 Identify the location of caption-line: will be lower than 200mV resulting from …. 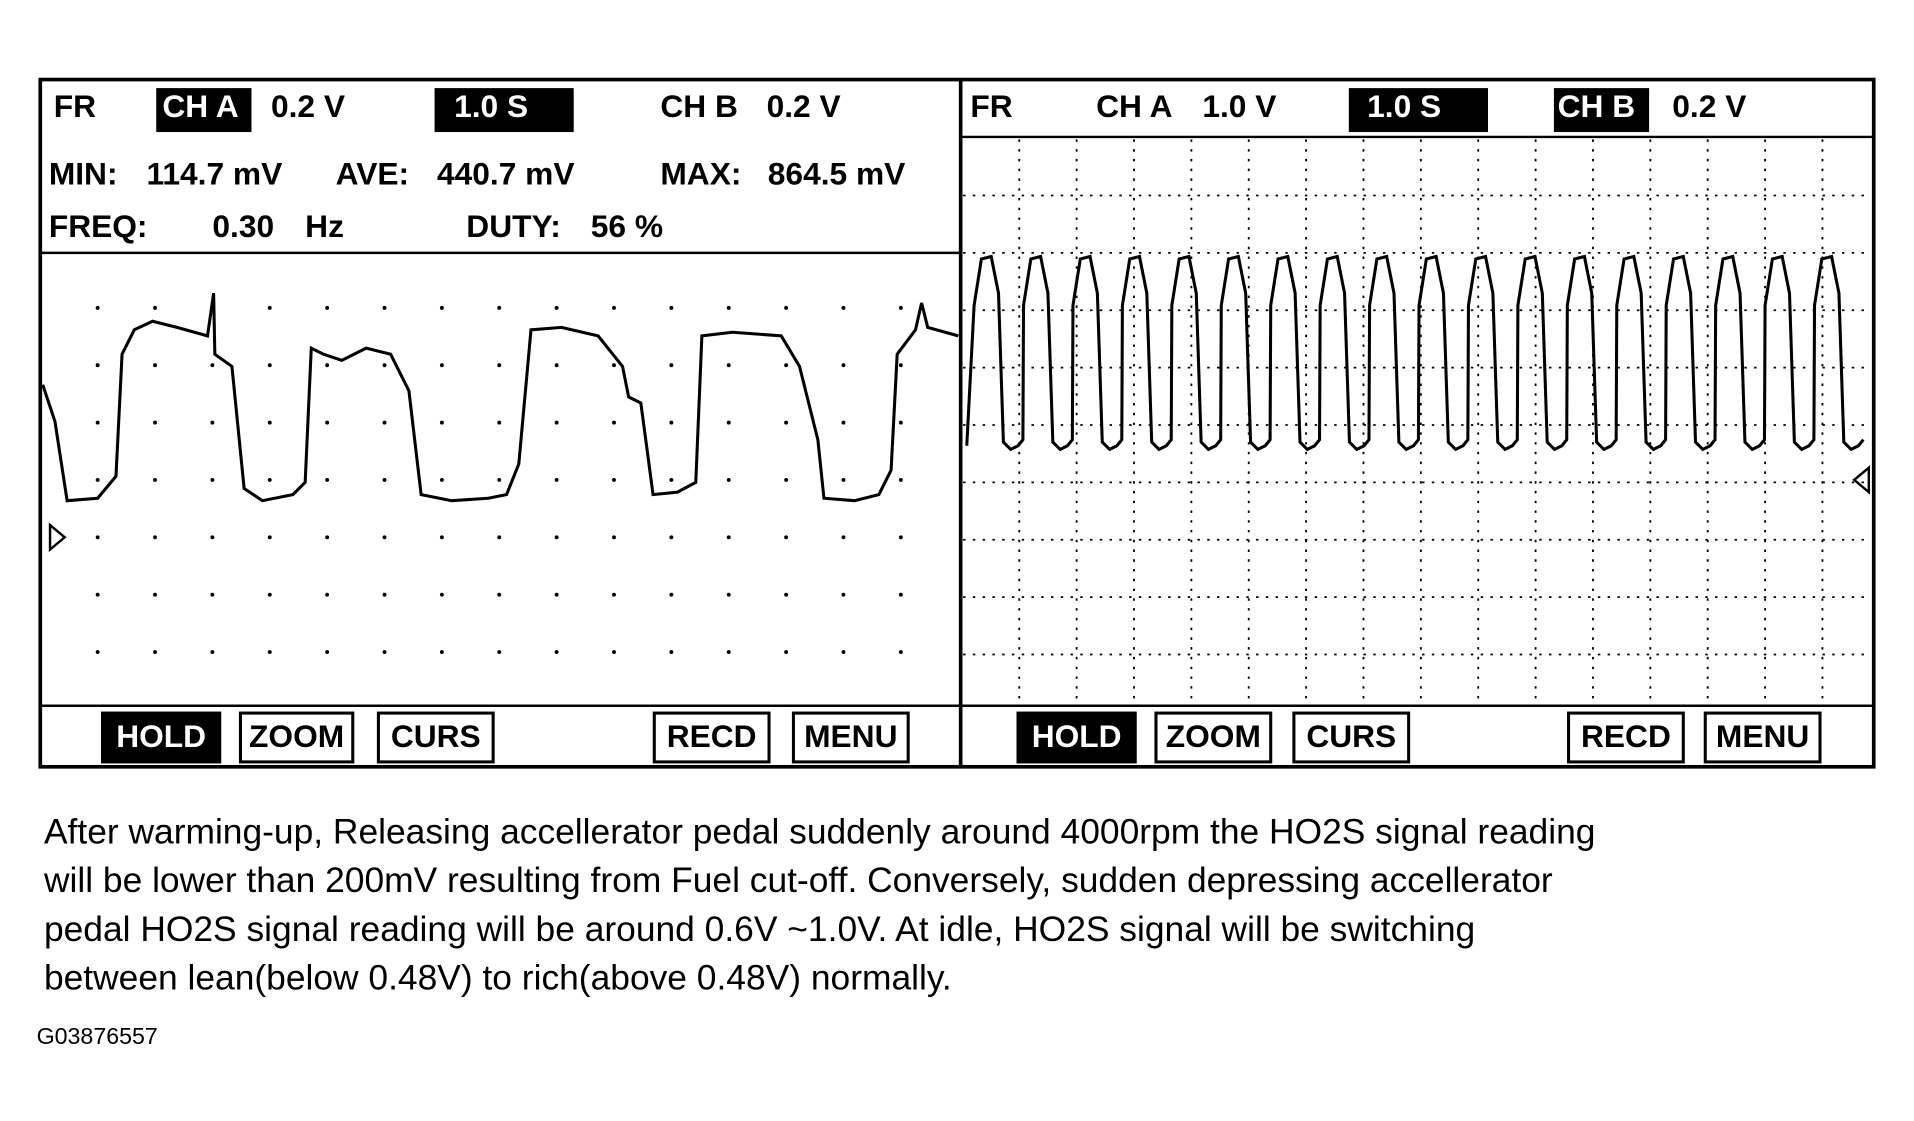
(798, 880).